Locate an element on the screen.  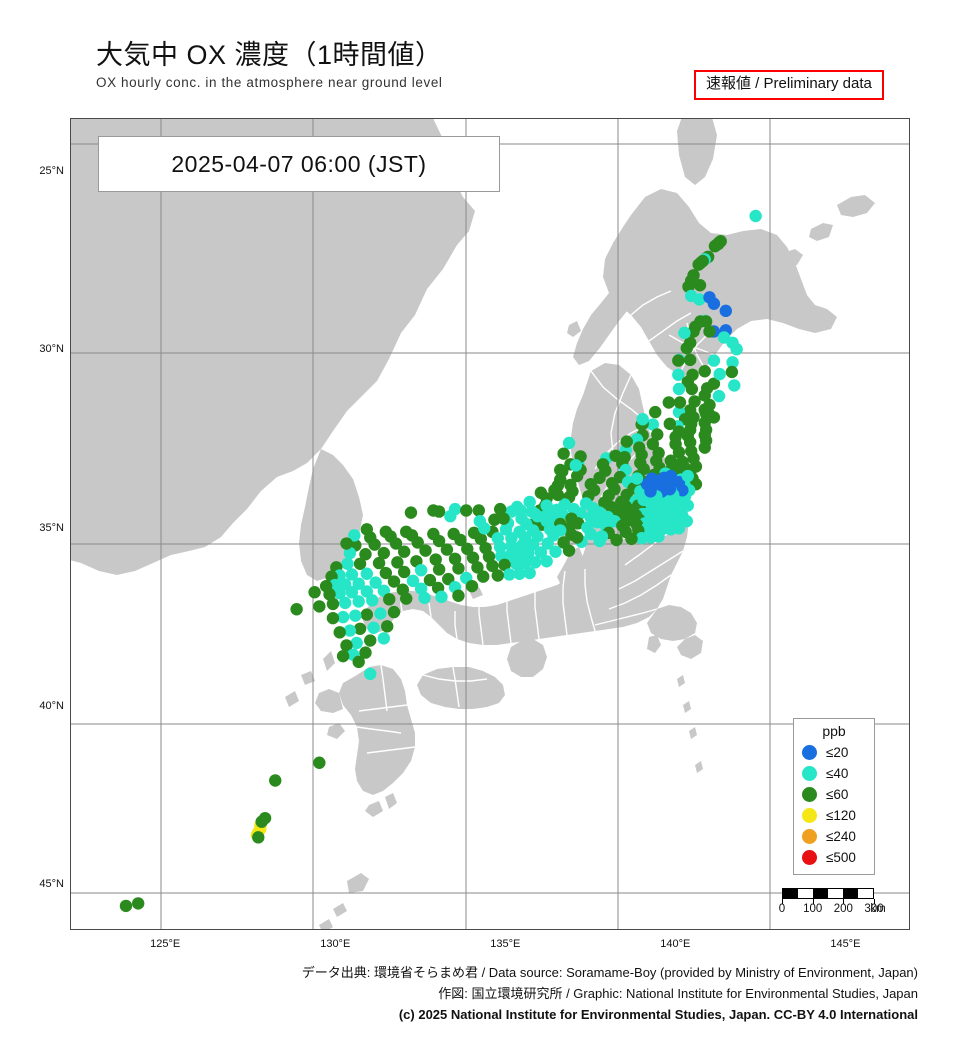
legend-row: ≤20 is located at coordinates (834, 752).